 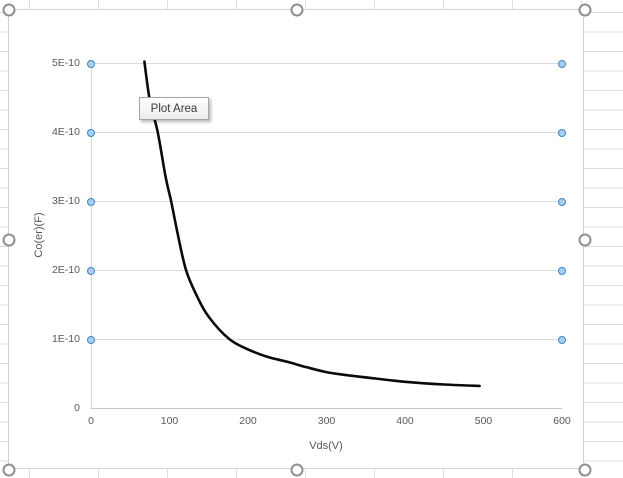 I want to click on selection-handle-middle-right, so click(x=585, y=240).